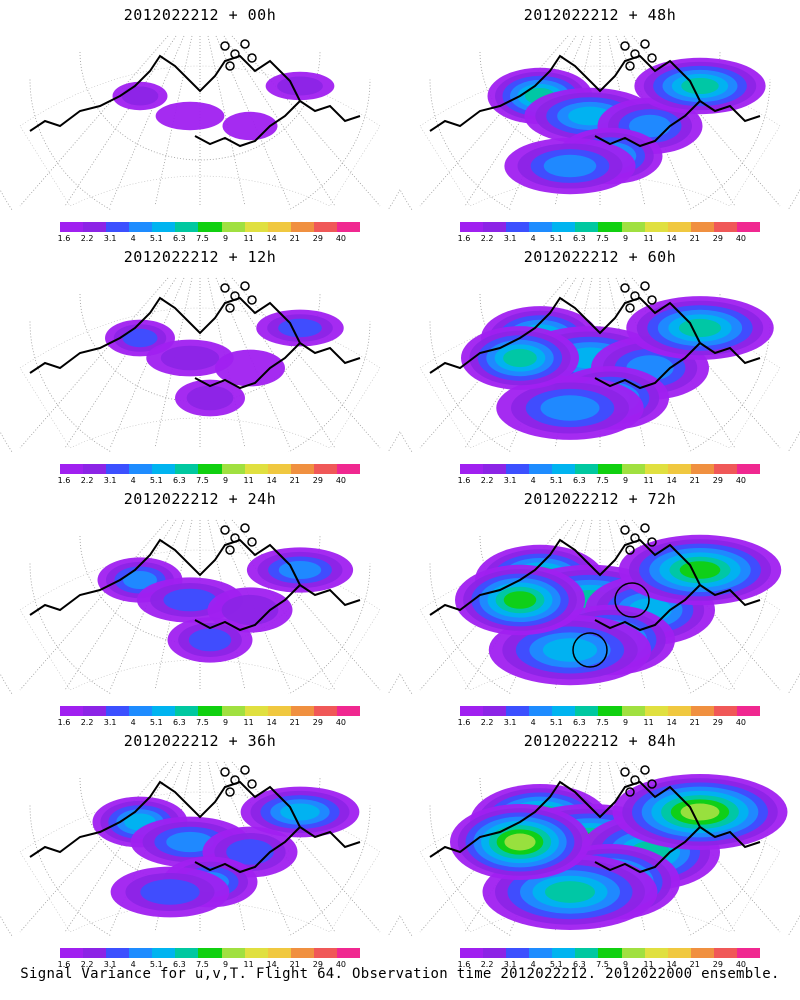 Image resolution: width=800 pixels, height=1000 pixels. Describe the element at coordinates (600, 741) in the screenshot. I see `panel-title: 2012022212 + 84h` at that location.